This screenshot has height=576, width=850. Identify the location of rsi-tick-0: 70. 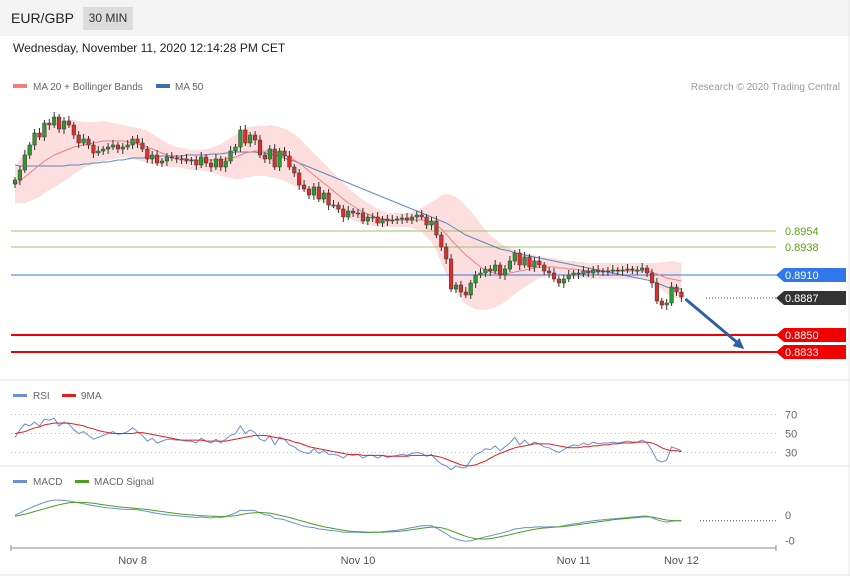
(791, 416).